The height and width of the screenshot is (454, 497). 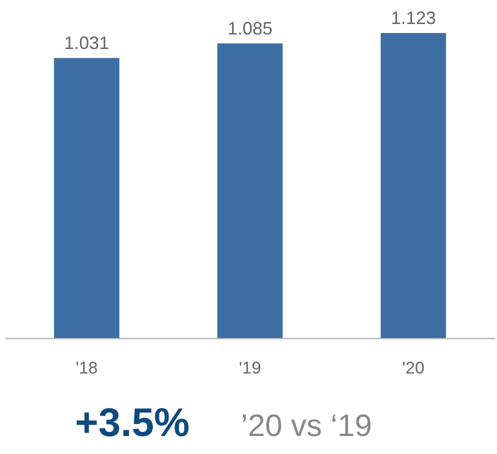 What do you see at coordinates (306, 425) in the screenshot?
I see `text: ’20 vs ‘19` at bounding box center [306, 425].